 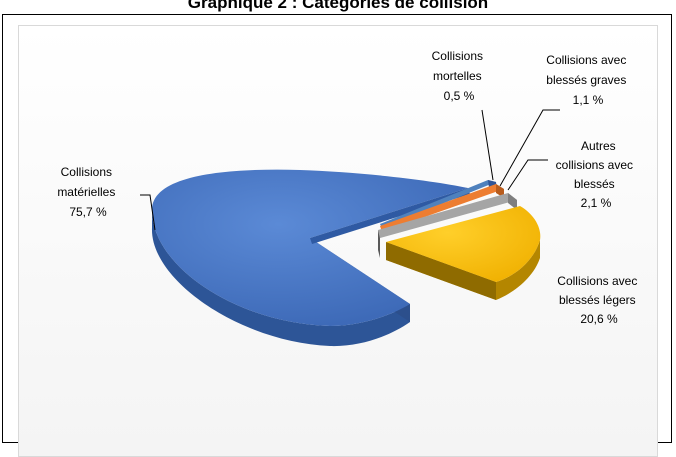 I want to click on slice-graves, so click(x=442, y=208).